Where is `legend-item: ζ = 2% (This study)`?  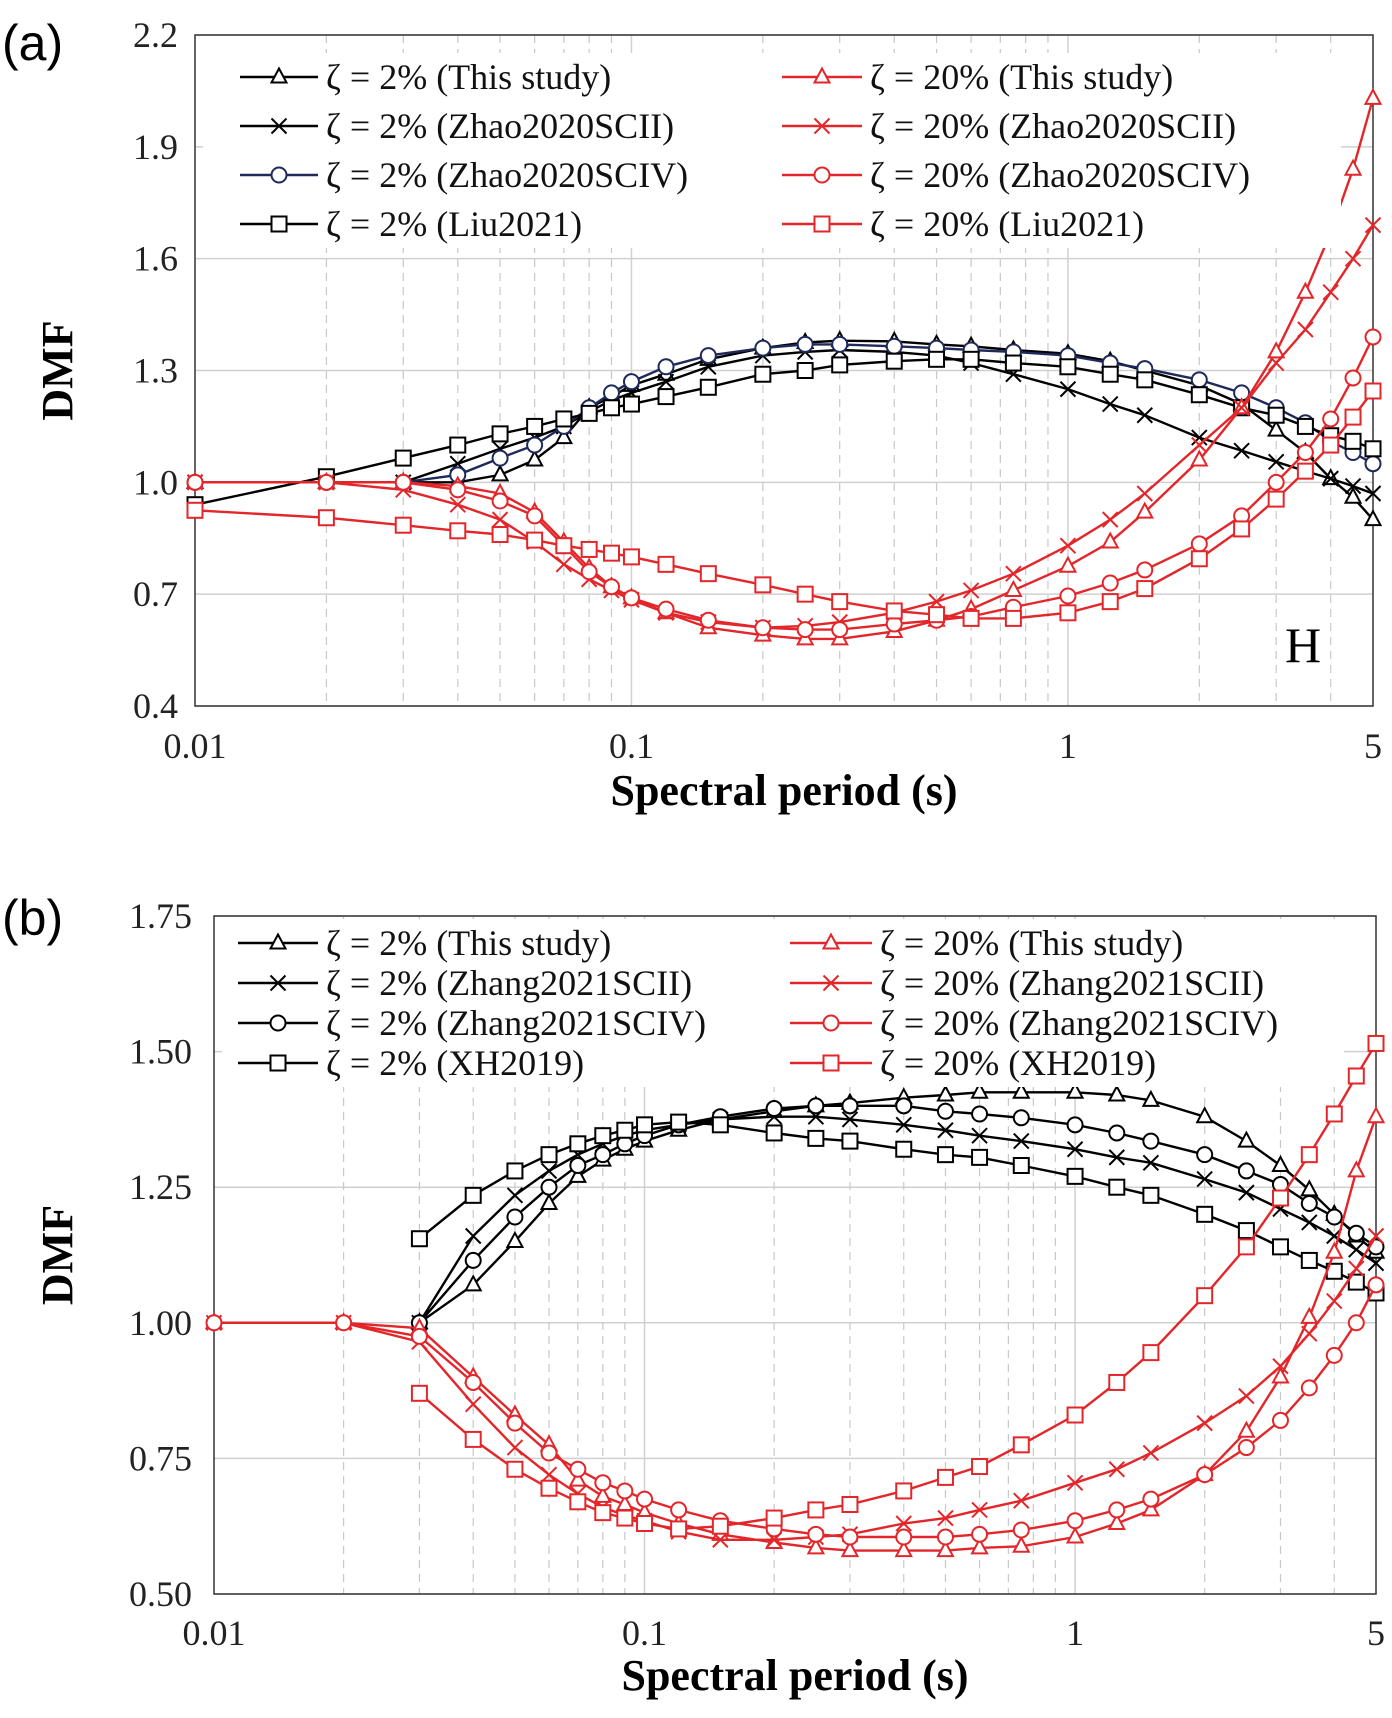
legend-item: ζ = 2% (This study) is located at coordinates (424, 943).